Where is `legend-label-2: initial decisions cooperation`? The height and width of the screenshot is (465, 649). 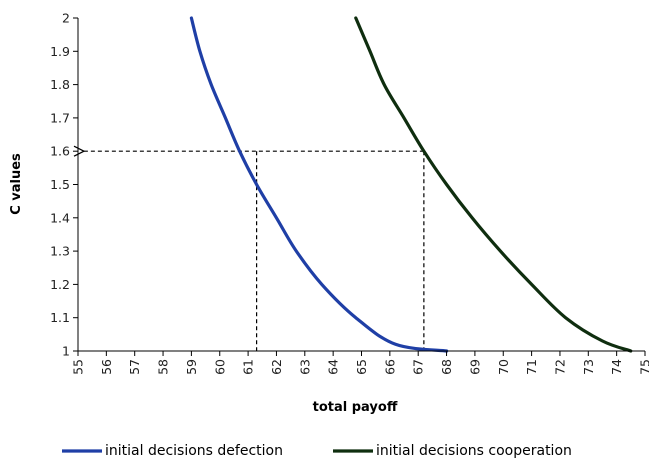 legend-label-2: initial decisions cooperation is located at coordinates (474, 451).